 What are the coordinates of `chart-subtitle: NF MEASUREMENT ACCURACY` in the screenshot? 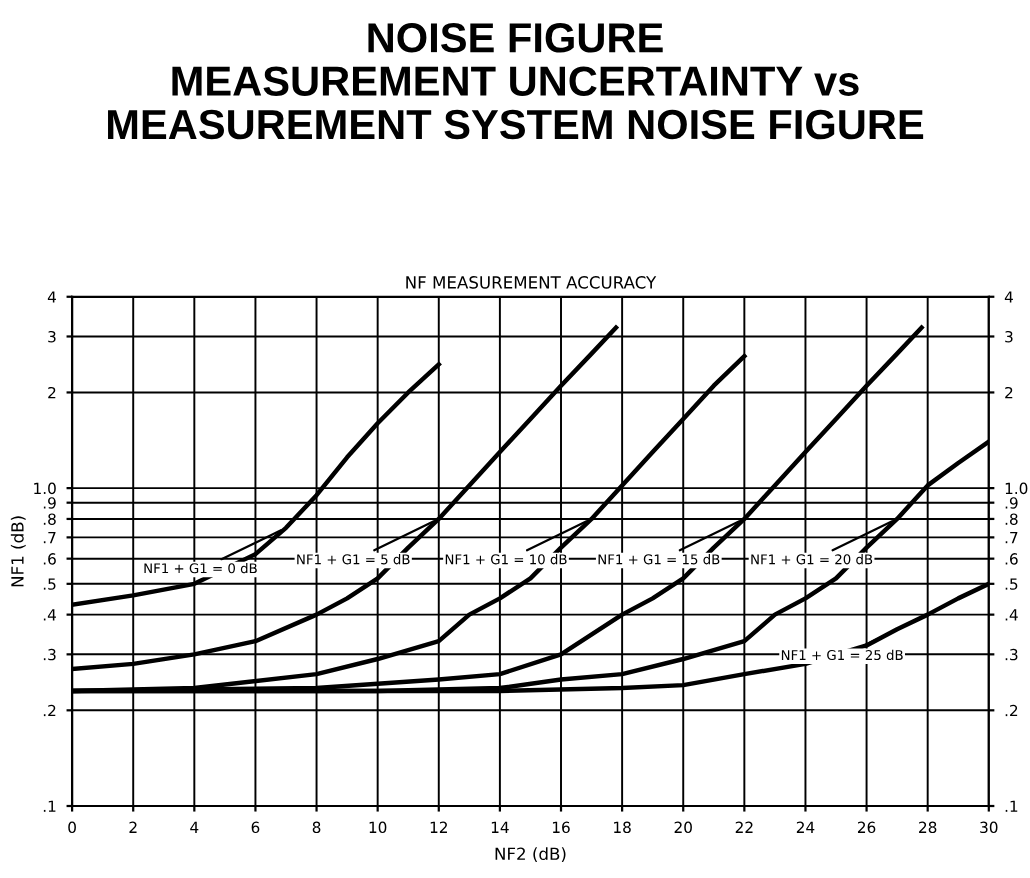 It's located at (531, 282).